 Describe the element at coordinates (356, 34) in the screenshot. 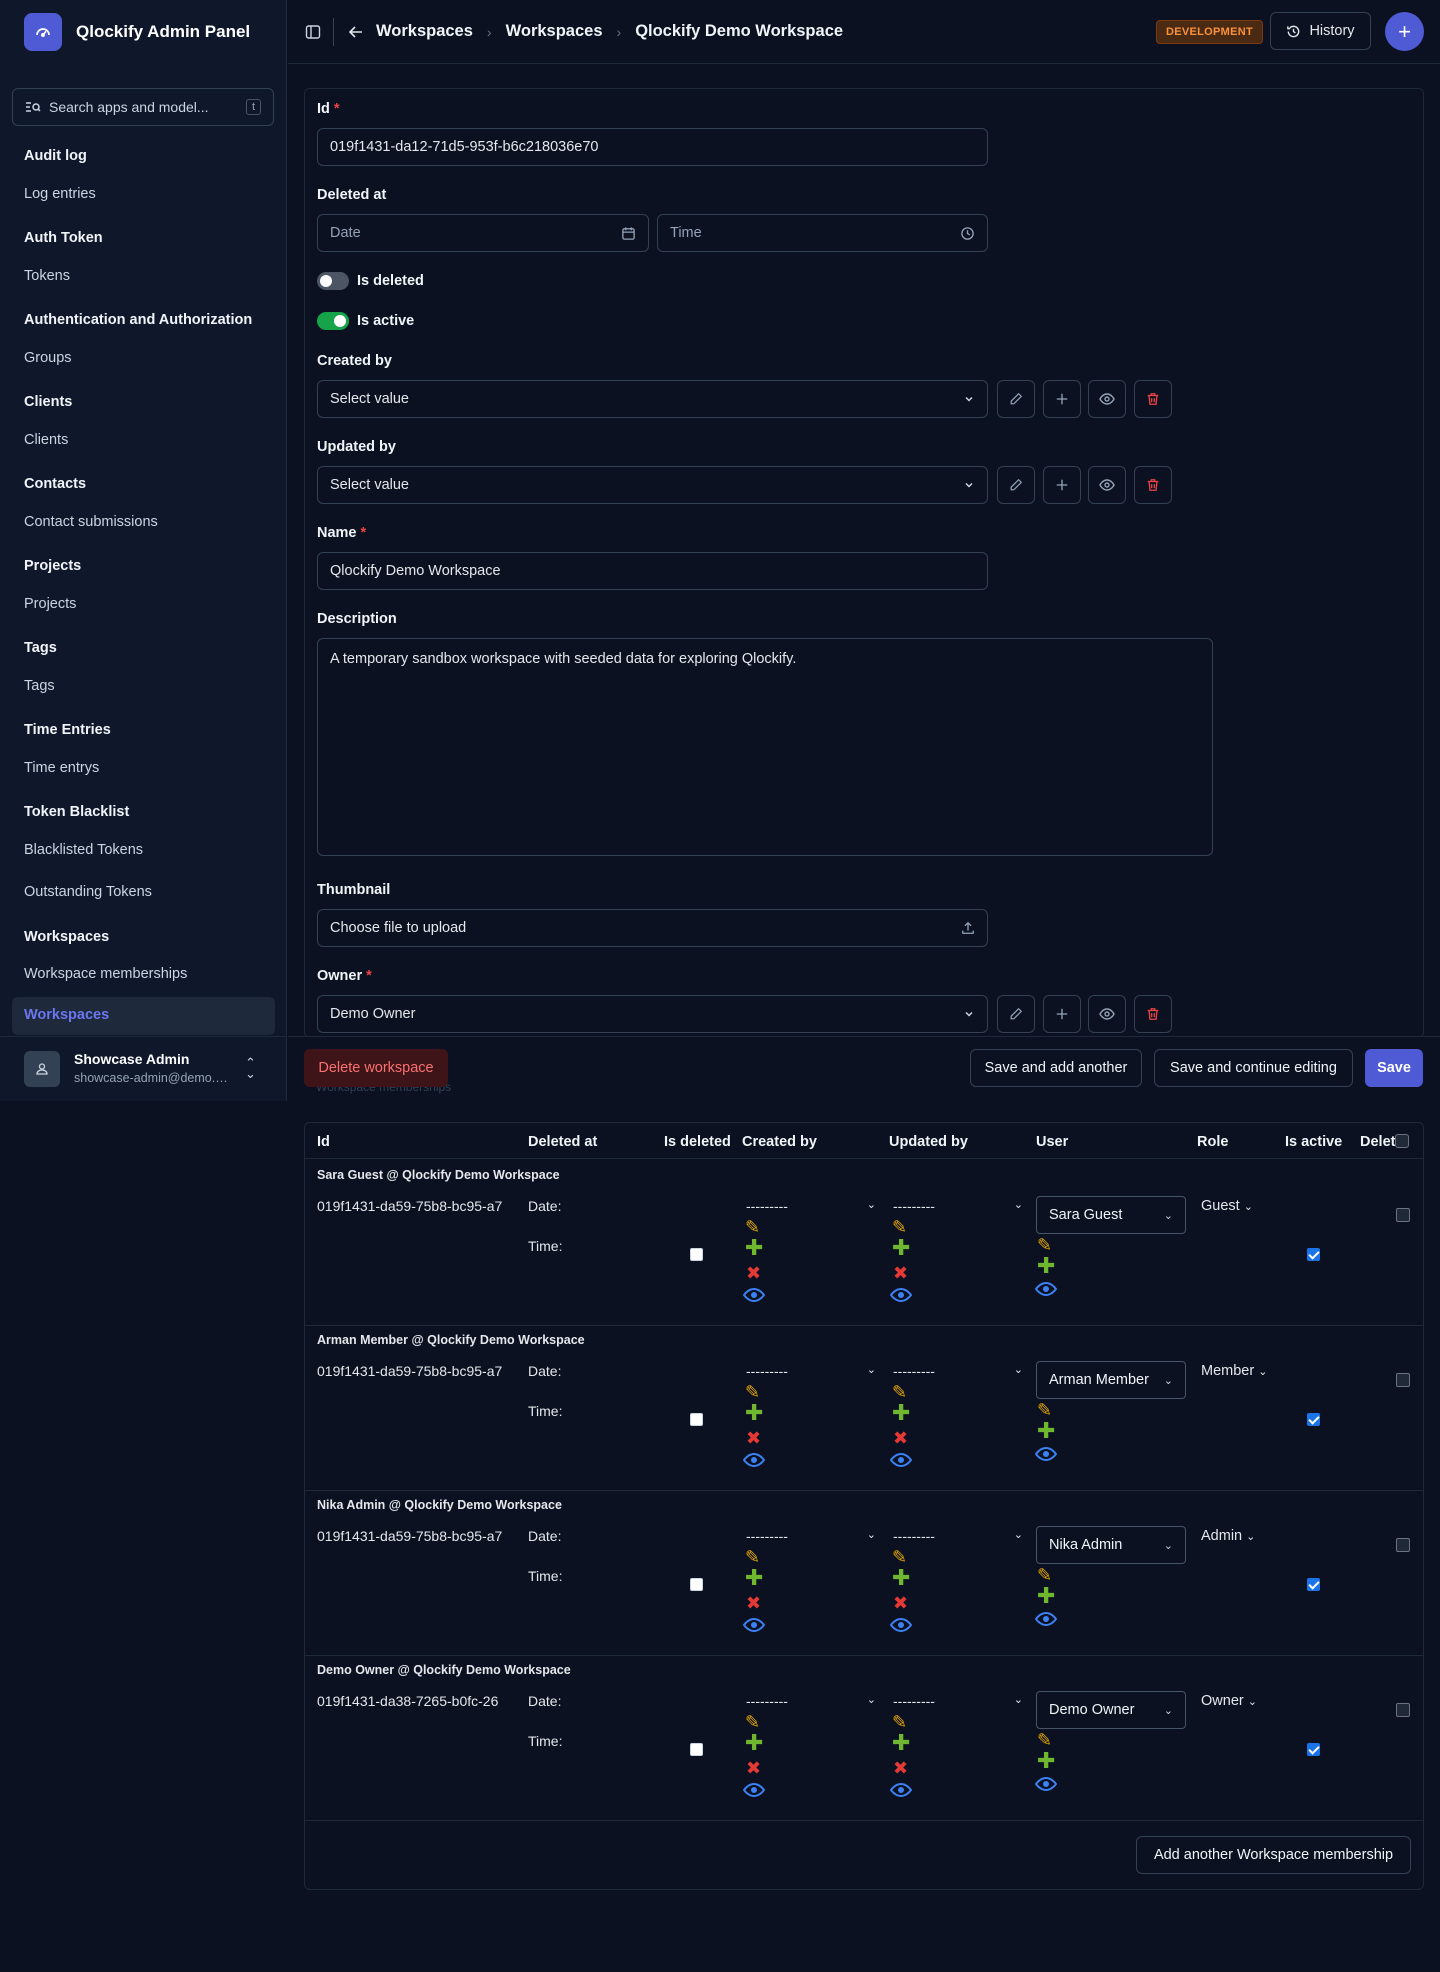

I see `back-arrow-icon` at that location.